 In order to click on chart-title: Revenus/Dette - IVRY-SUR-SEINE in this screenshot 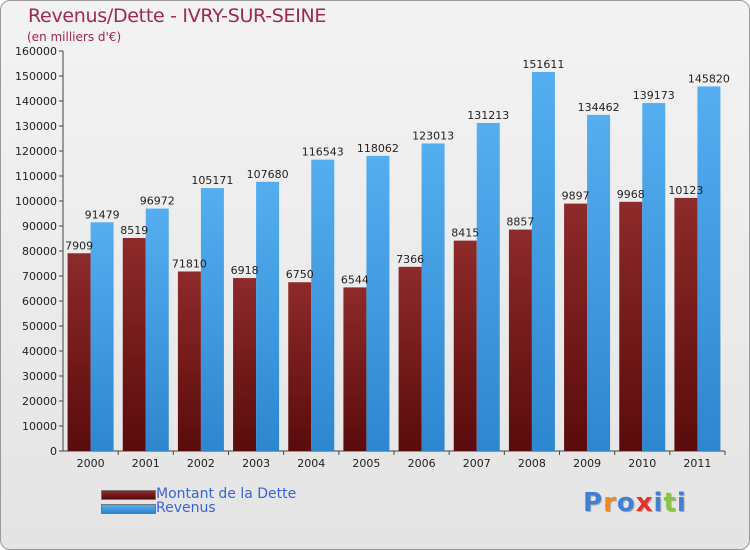, I will do `click(177, 16)`.